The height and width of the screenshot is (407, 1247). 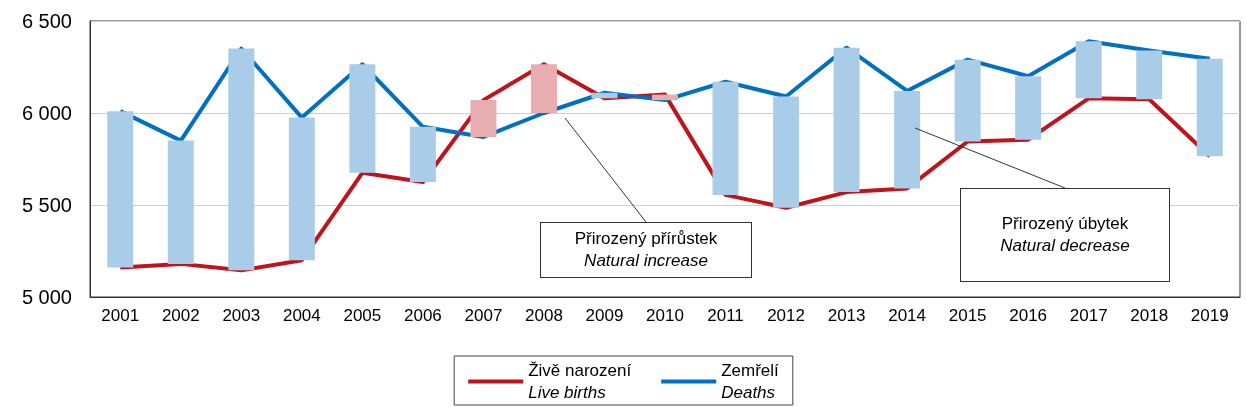 I want to click on x-tick-label: 2018, so click(x=1149, y=315).